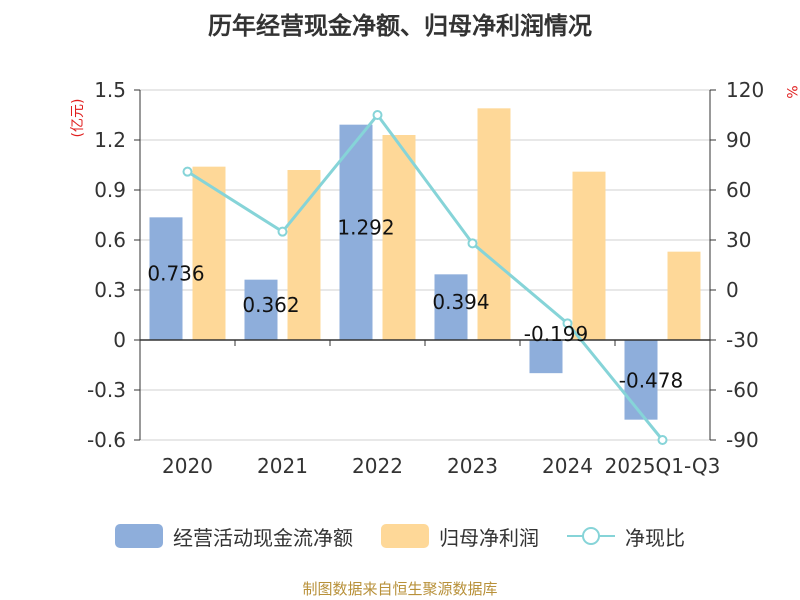  Describe the element at coordinates (400, 26) in the screenshot. I see `chart-title: 历年经营现金净额、归母净利润情况` at that location.